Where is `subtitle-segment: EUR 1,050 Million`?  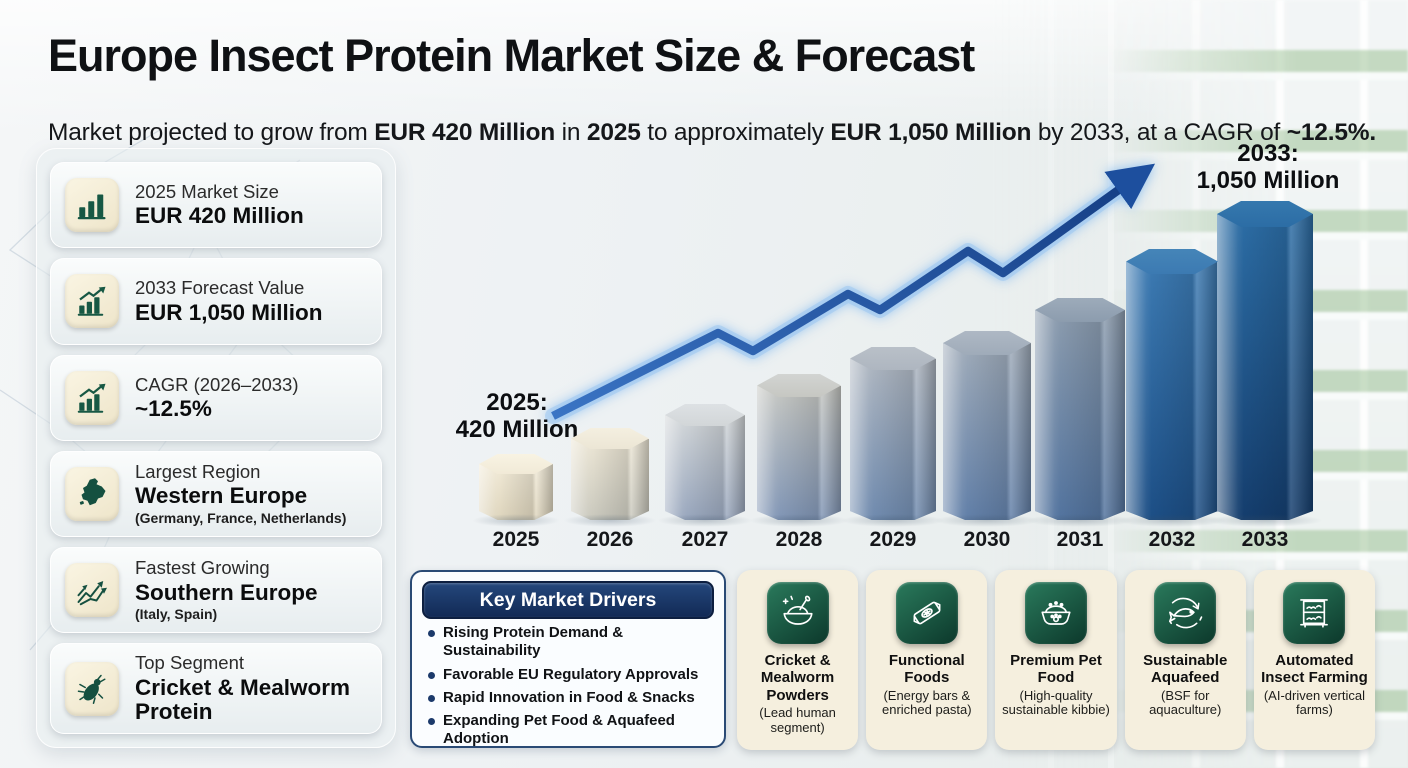
subtitle-segment: EUR 1,050 Million is located at coordinates (931, 132).